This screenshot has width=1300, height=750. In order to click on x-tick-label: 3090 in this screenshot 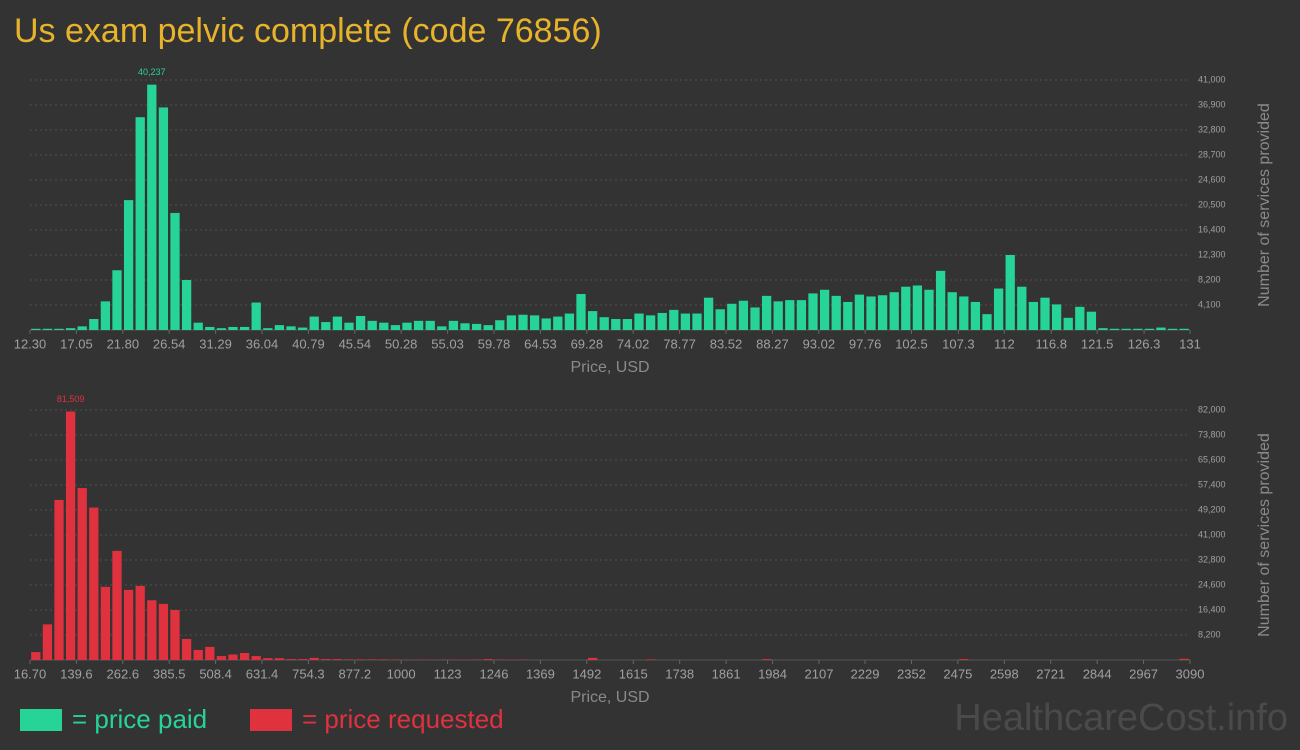, I will do `click(1190, 673)`.